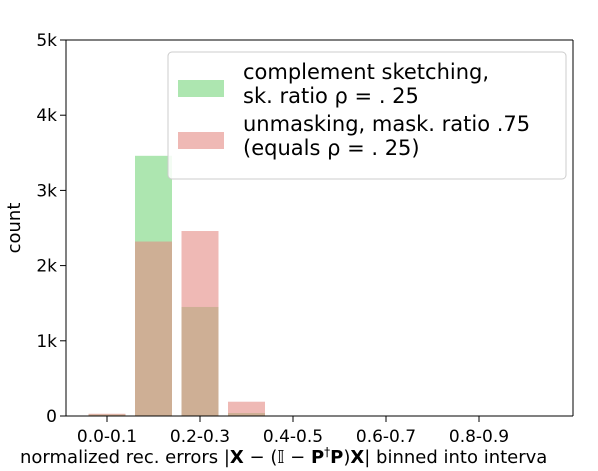 The image size is (598, 471). What do you see at coordinates (246, 408) in the screenshot?
I see `bar-series-2-0.3-0.4` at bounding box center [246, 408].